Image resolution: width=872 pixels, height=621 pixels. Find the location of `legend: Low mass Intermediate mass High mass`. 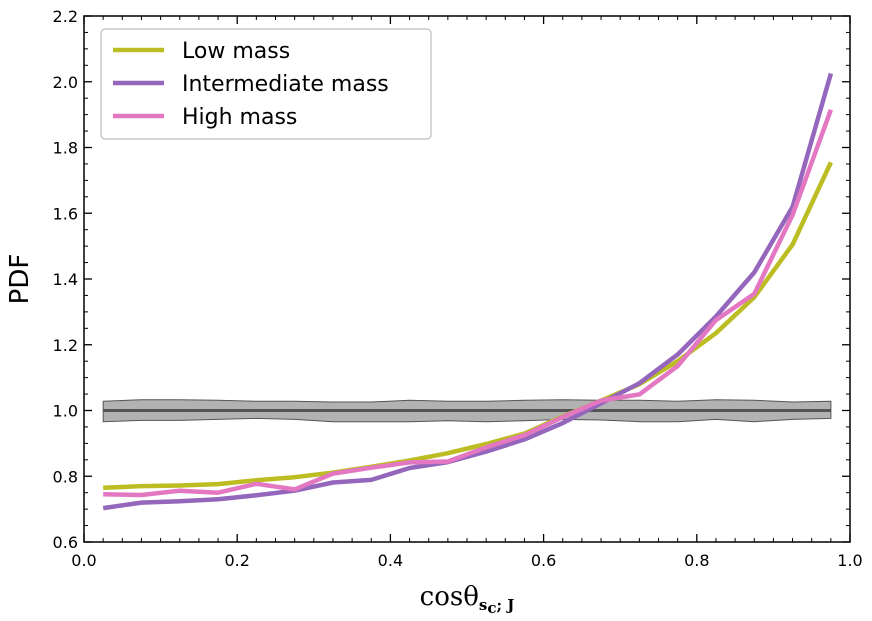

legend: Low mass Intermediate mass High mass is located at coordinates (266, 84).